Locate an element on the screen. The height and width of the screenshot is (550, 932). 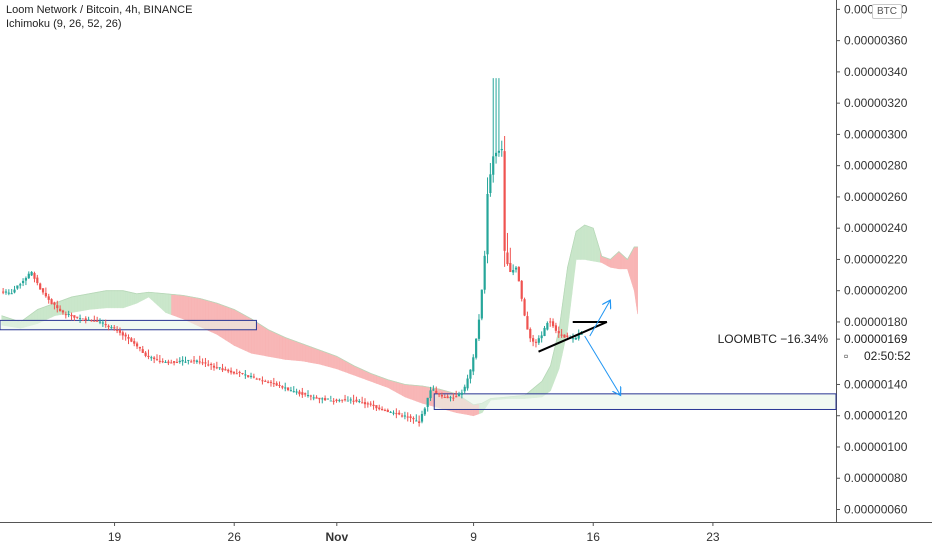
y-tick-label: 0.00000140 is located at coordinates (876, 384).